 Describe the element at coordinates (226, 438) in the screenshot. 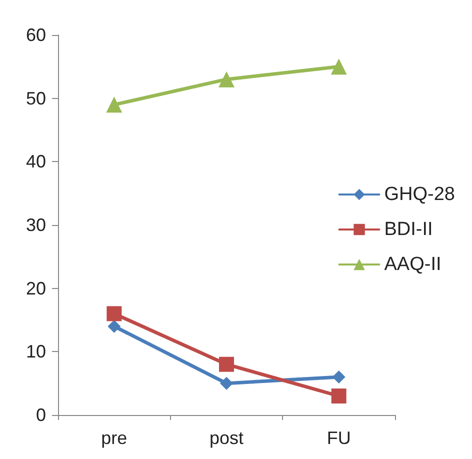

I see `x-tick-label: post` at that location.